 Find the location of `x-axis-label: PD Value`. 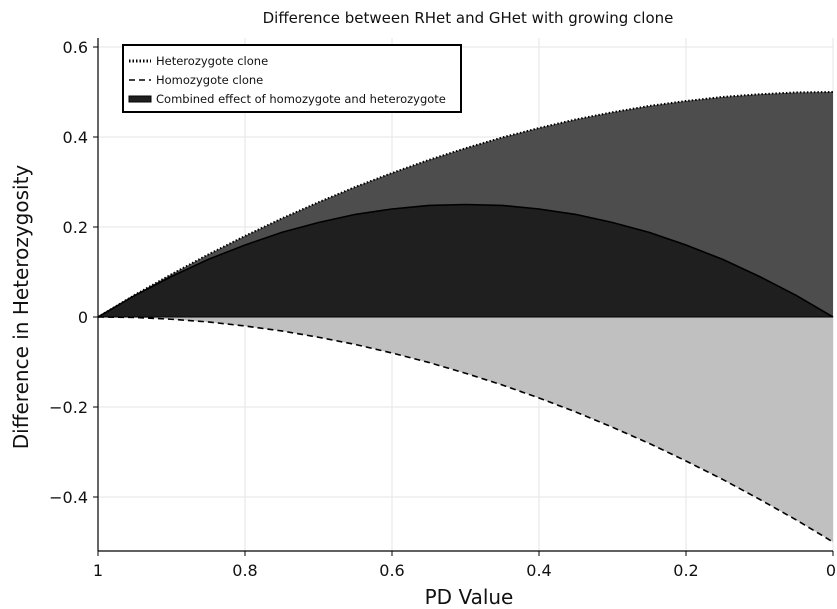

x-axis-label: PD Value is located at coordinates (469, 597).